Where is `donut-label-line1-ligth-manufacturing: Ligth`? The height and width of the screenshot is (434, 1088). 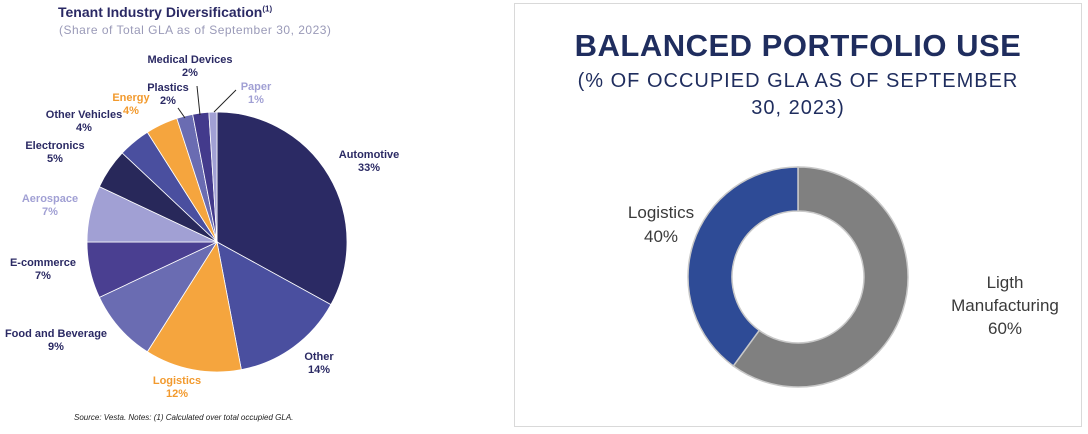 donut-label-line1-ligth-manufacturing: Ligth is located at coordinates (1005, 282).